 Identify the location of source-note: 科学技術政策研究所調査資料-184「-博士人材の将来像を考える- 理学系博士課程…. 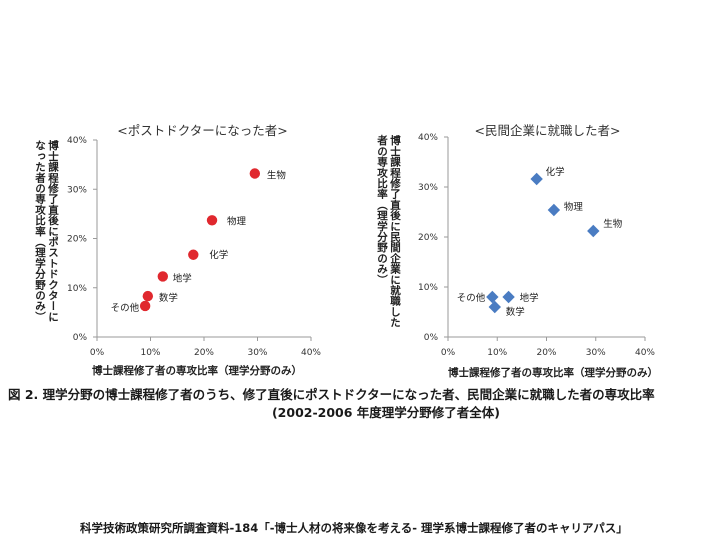
(354, 528).